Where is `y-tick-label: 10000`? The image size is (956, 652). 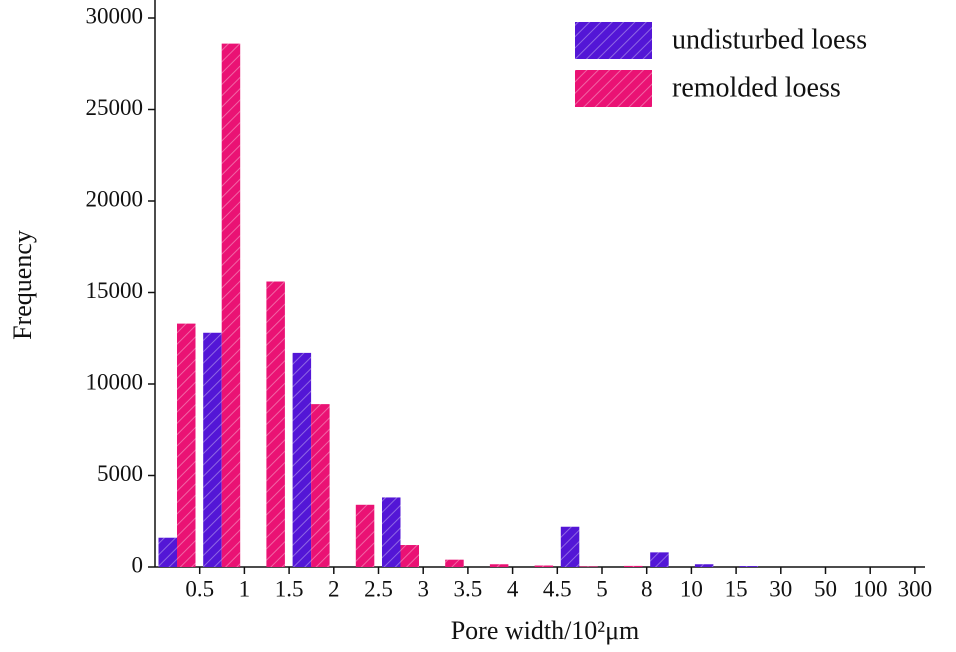
y-tick-label: 10000 is located at coordinates (115, 381).